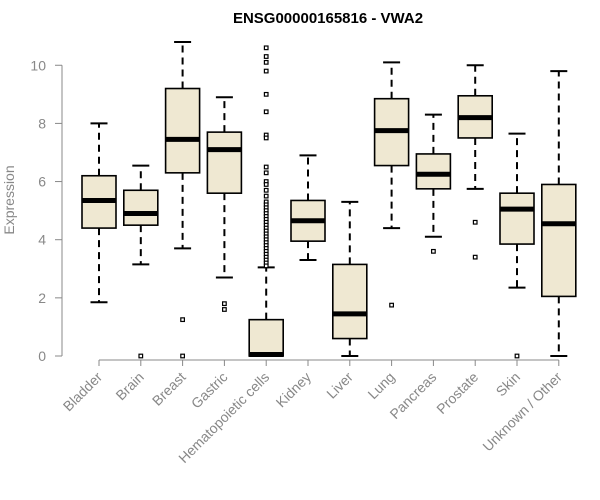  I want to click on x-tick-label: Brain, so click(129, 386).